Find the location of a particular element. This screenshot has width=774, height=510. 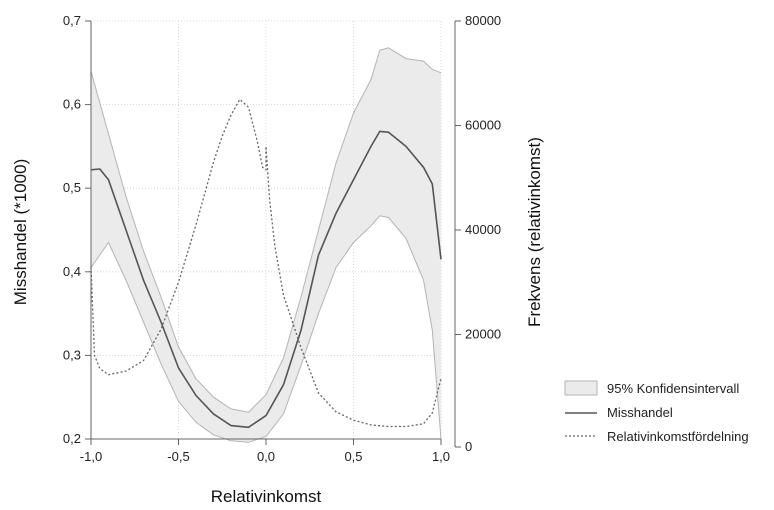

x-tick-label: -1,0 is located at coordinates (91, 456).